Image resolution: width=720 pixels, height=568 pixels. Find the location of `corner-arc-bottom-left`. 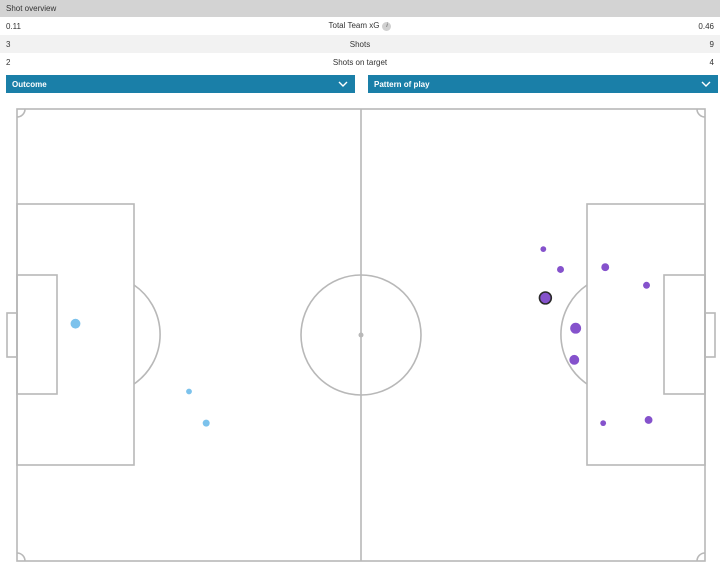

corner-arc-bottom-left is located at coordinates (21, 557).